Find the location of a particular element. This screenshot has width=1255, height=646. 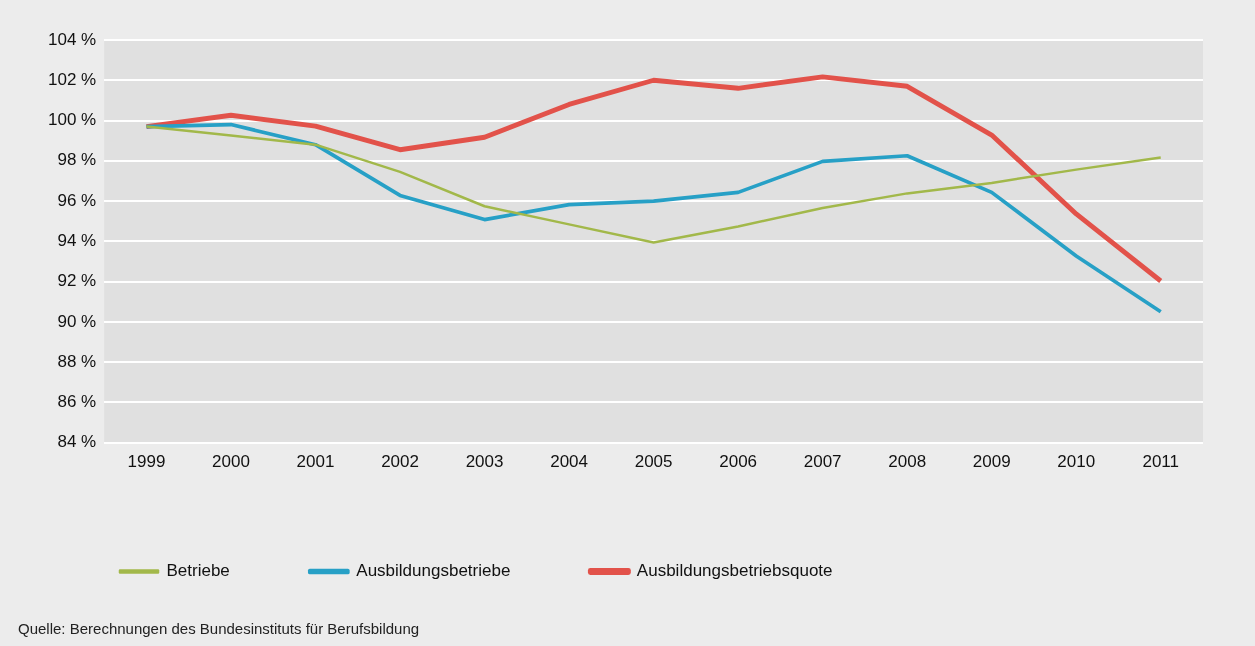

y-tick-label: 94 % is located at coordinates (77, 240).